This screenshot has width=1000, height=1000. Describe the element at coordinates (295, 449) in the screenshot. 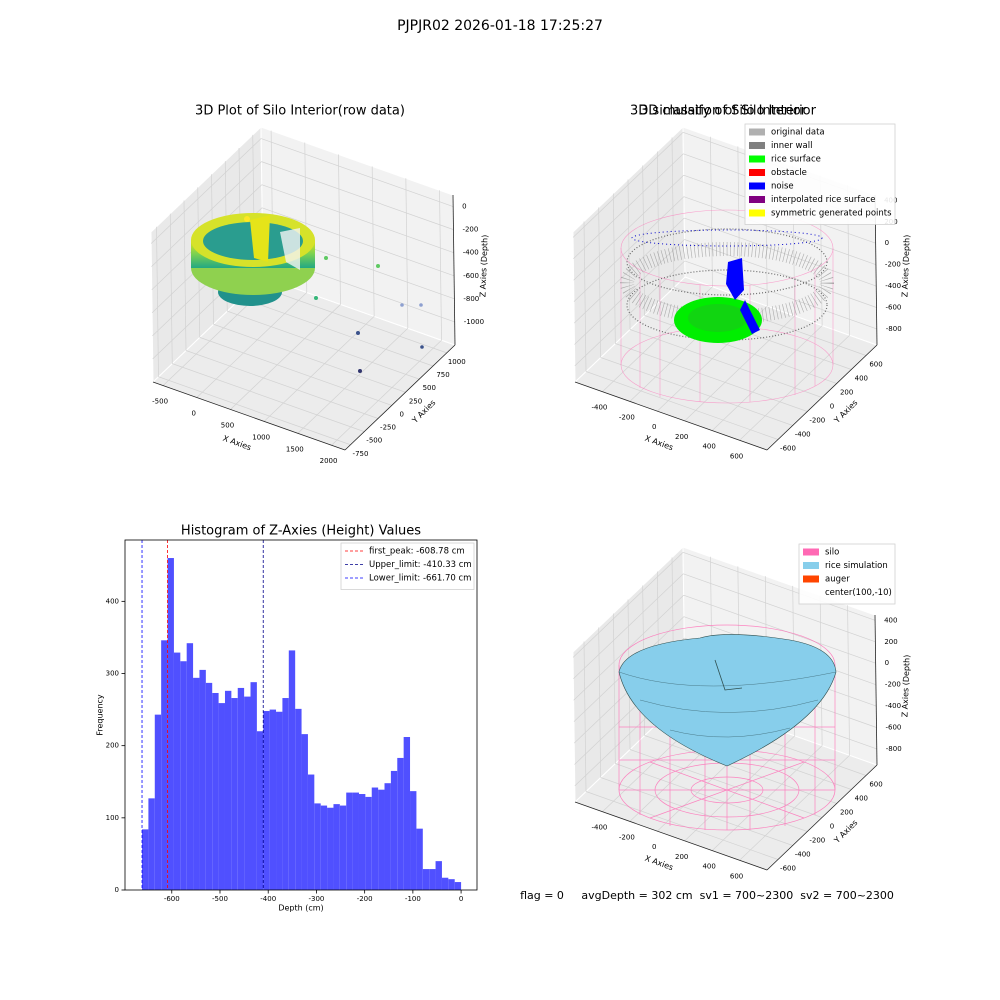

I see `x-tick-label: 1500` at that location.